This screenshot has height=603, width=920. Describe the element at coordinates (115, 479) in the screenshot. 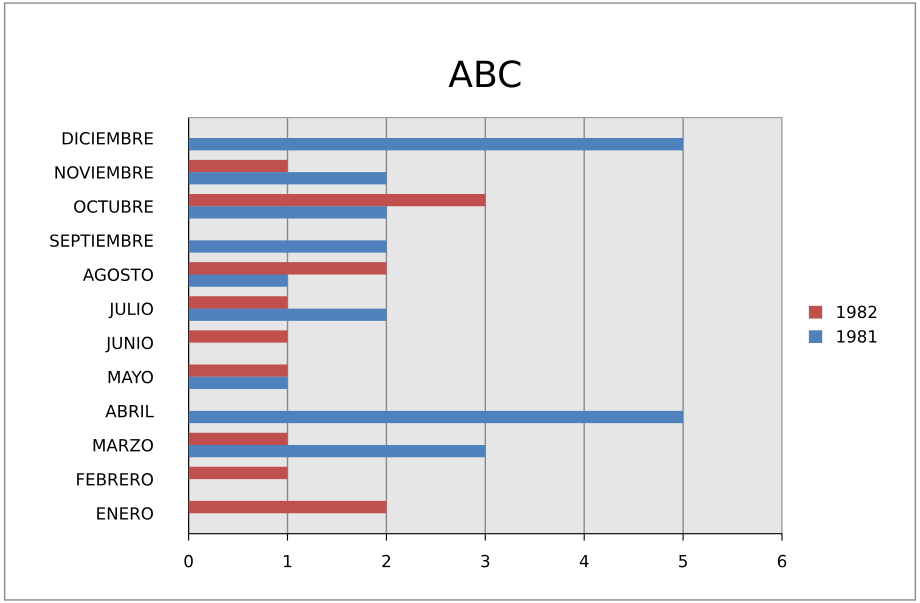

I see `y-tick-label: FEBRERO` at that location.